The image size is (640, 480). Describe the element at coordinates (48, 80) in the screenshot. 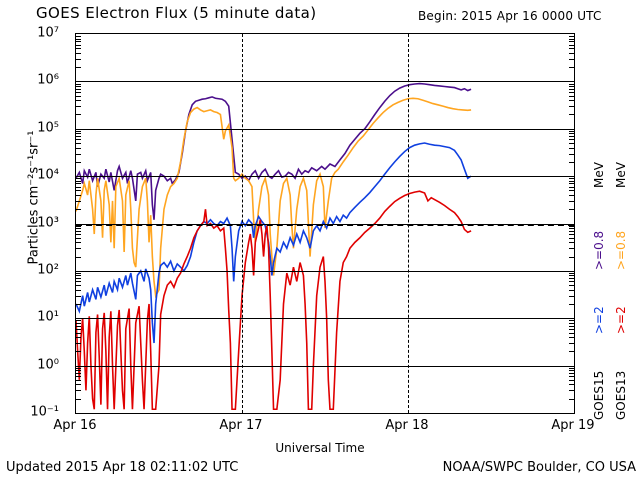

I see `y-tick-label: 10⁶` at that location.